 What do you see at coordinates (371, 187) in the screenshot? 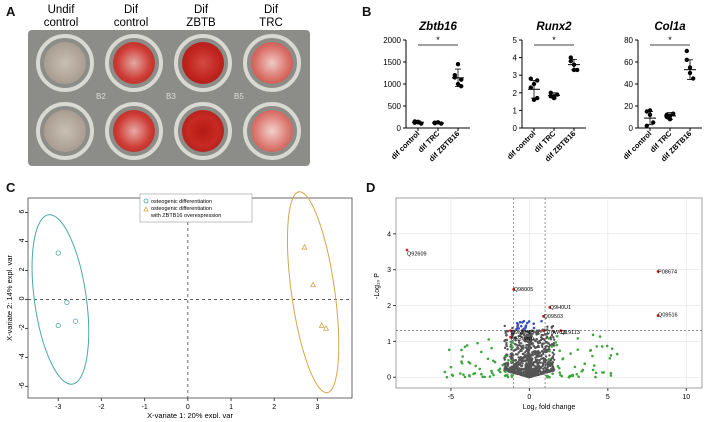
I see `panel-letter-d: D` at bounding box center [371, 187].